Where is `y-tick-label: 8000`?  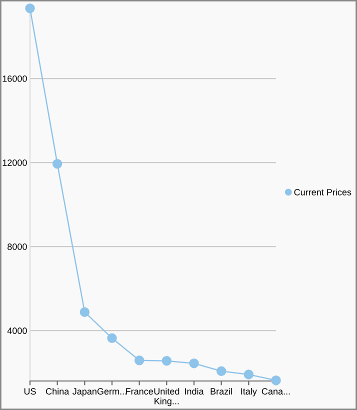 y-tick-label: 8000 is located at coordinates (17, 247).